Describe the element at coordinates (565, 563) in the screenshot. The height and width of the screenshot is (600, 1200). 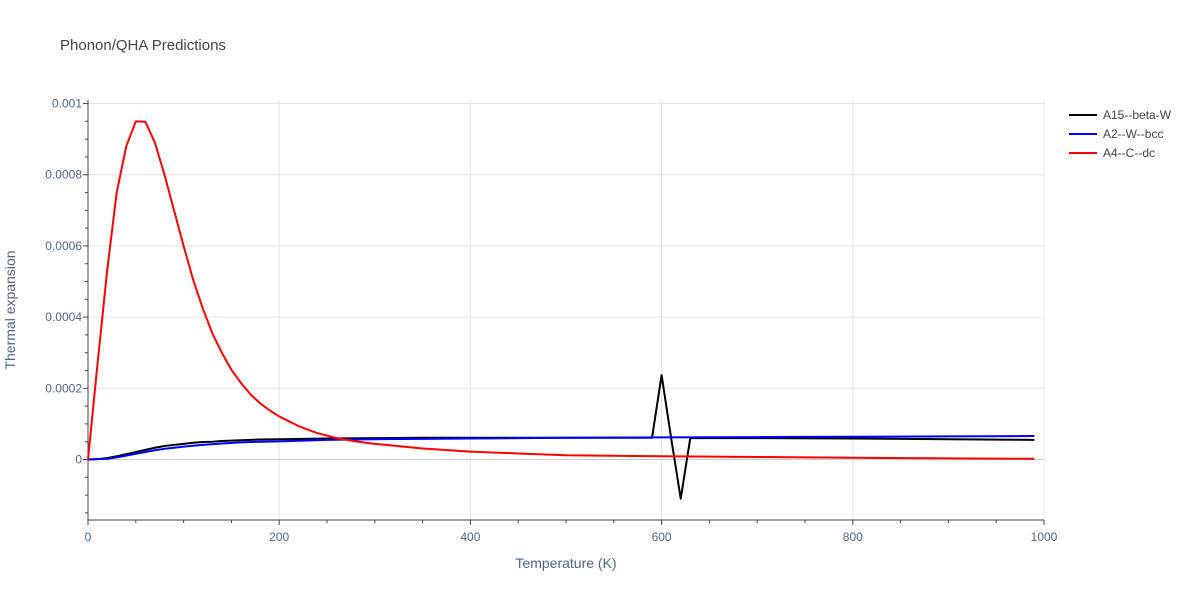
I see `x-axis-title: Temperature (K)` at that location.